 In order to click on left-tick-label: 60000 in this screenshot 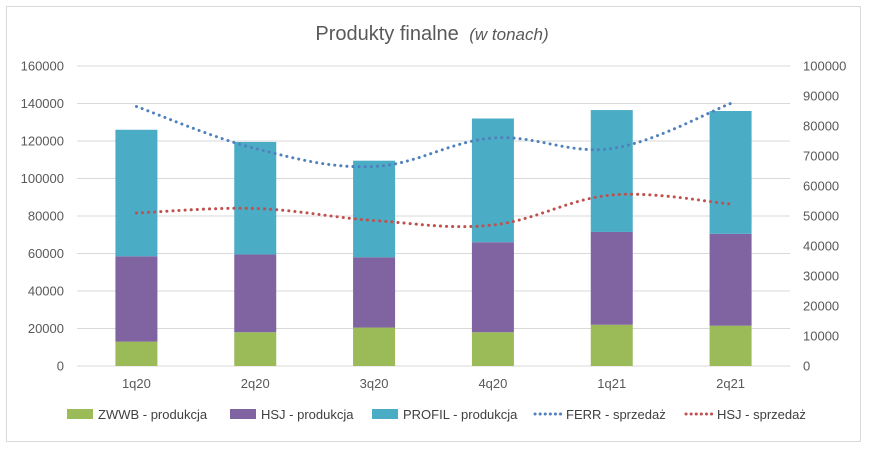, I will do `click(46, 253)`.